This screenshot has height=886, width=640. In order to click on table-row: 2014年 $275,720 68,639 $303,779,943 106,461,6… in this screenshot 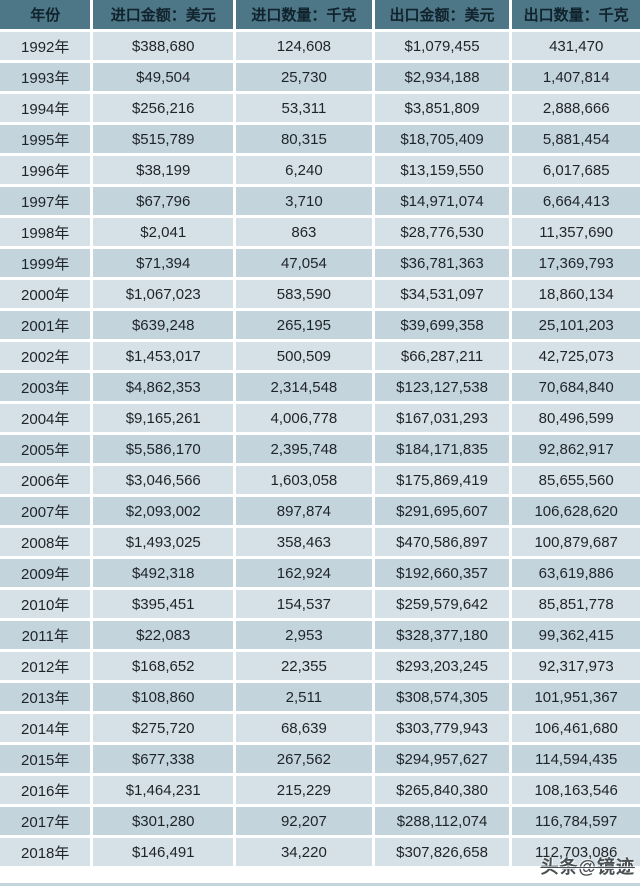, I will do `click(320, 728)`.